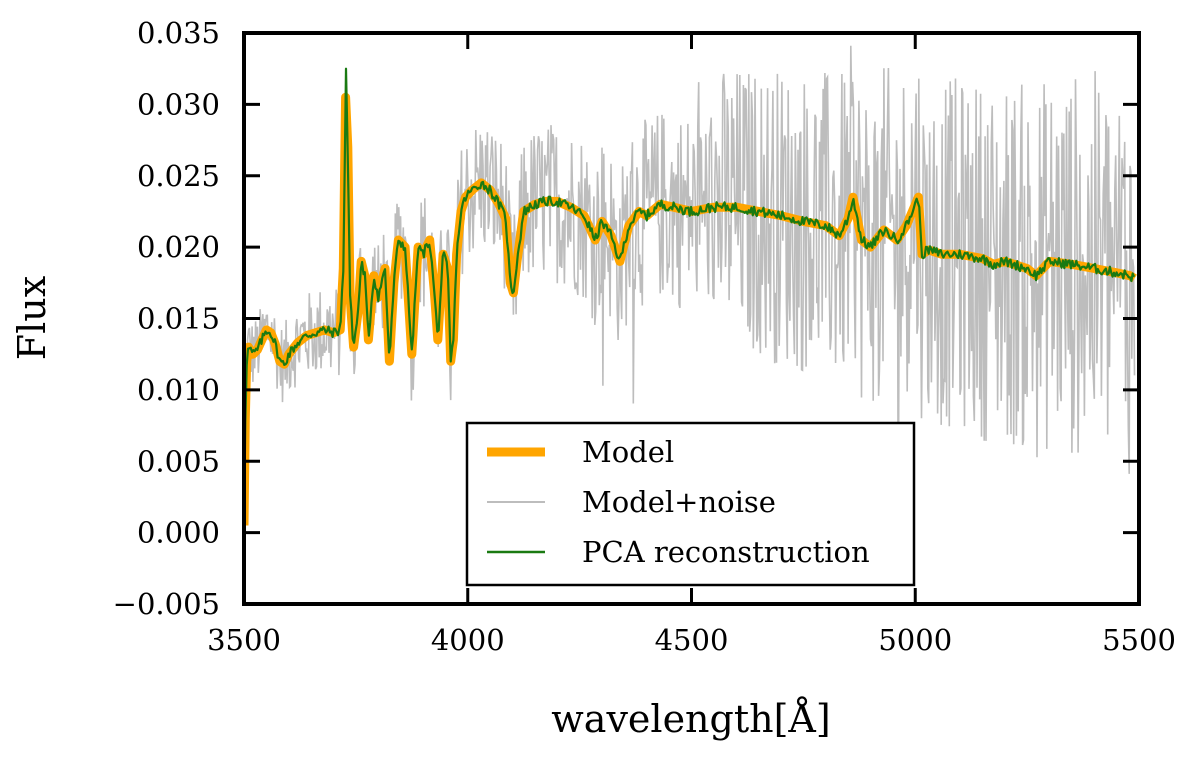  I want to click on legend-label-2: PCA reconstruction, so click(726, 552).